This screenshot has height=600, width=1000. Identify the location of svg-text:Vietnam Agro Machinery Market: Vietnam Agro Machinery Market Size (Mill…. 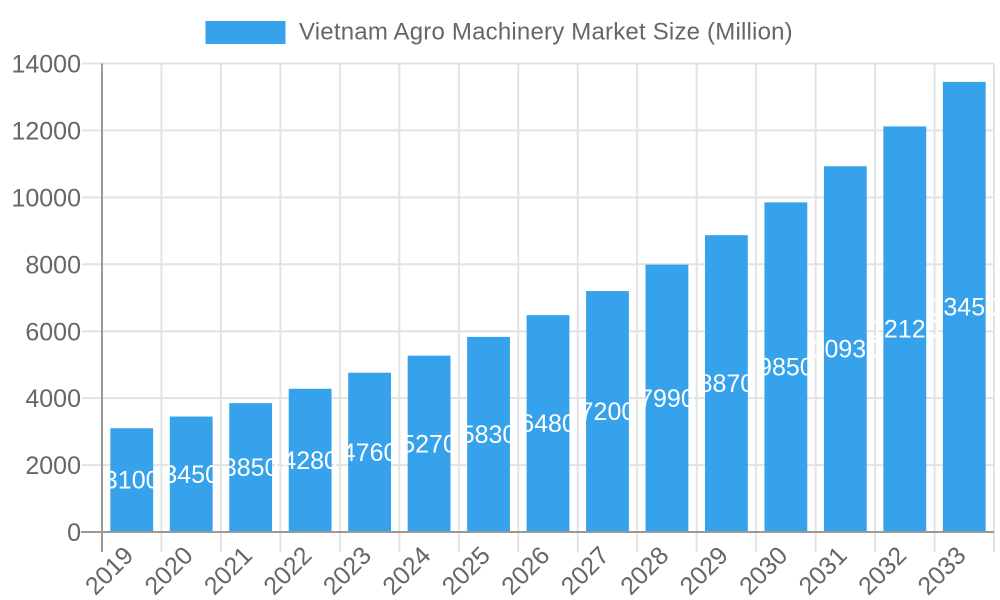
(546, 32).